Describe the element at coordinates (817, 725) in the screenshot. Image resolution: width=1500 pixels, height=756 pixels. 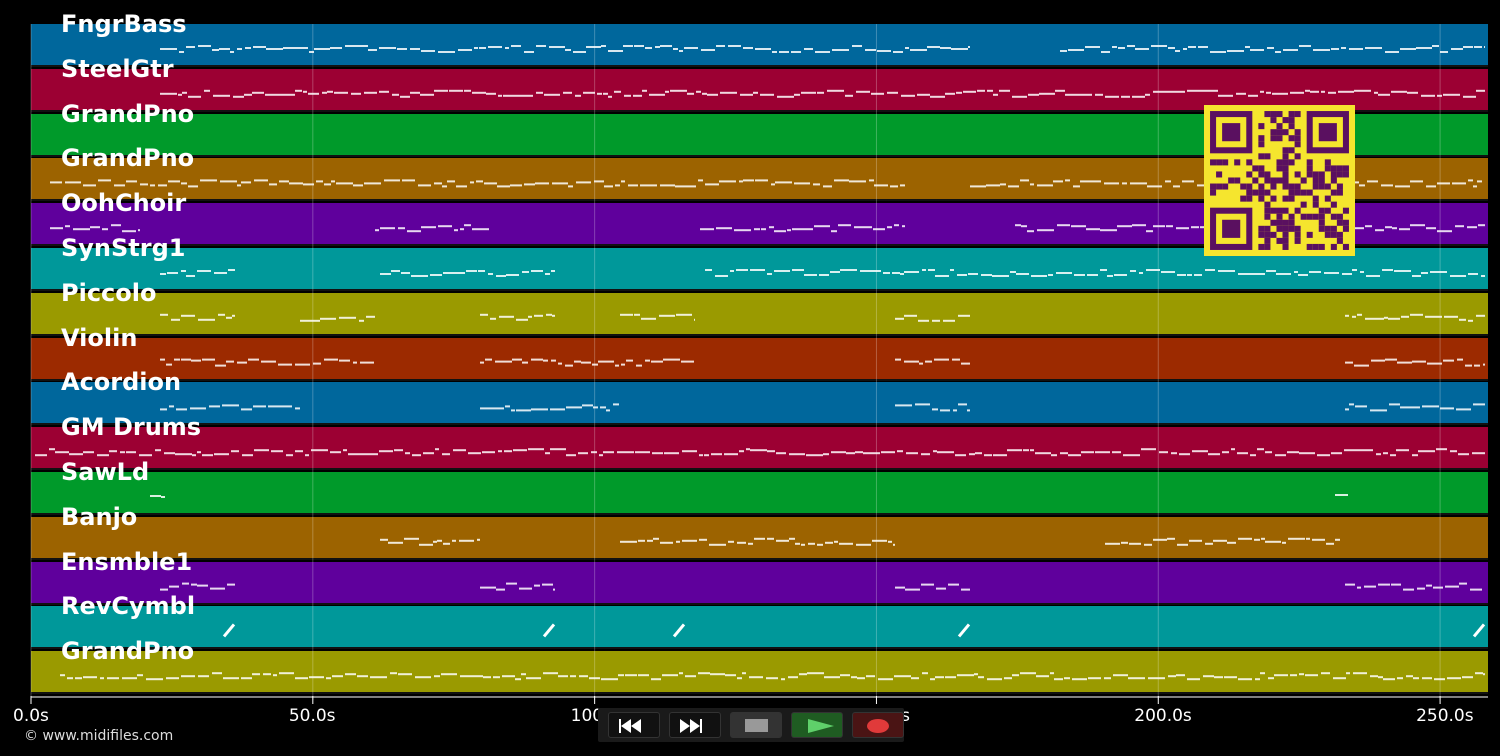
I see `play-button` at that location.